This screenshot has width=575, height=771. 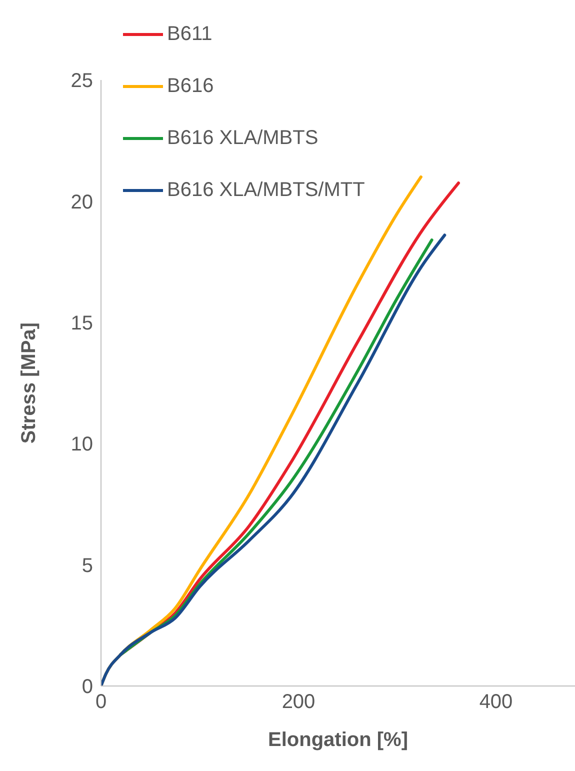 What do you see at coordinates (338, 740) in the screenshot?
I see `x-axis-title: Elongation [%]` at bounding box center [338, 740].